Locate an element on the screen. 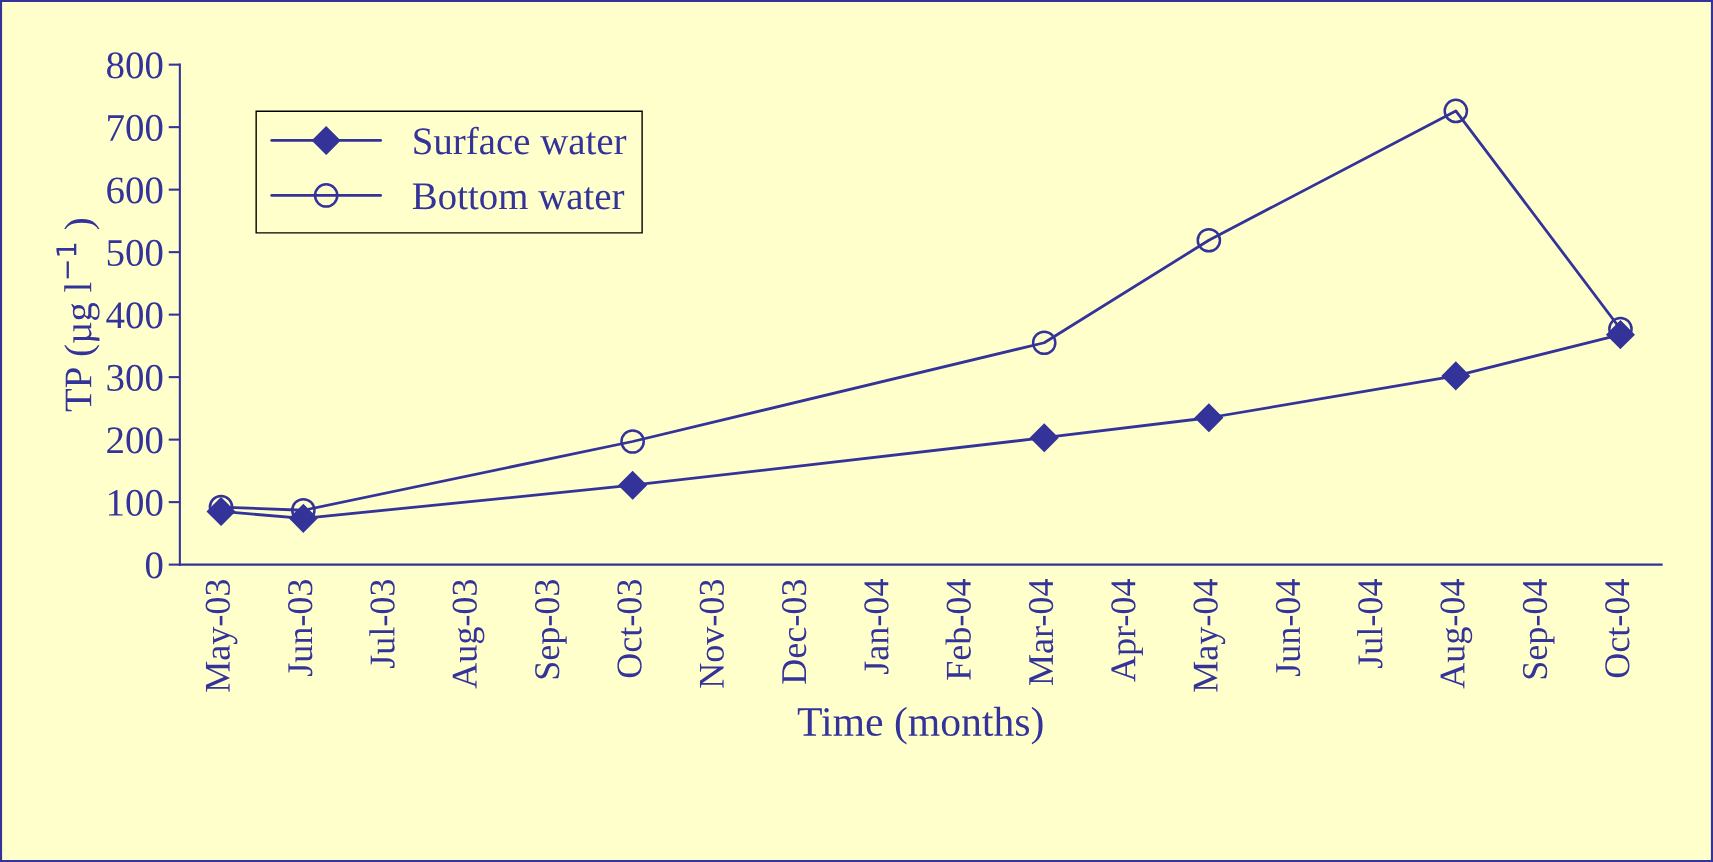  x-tick-label: Apr-04 is located at coordinates (1127, 630).